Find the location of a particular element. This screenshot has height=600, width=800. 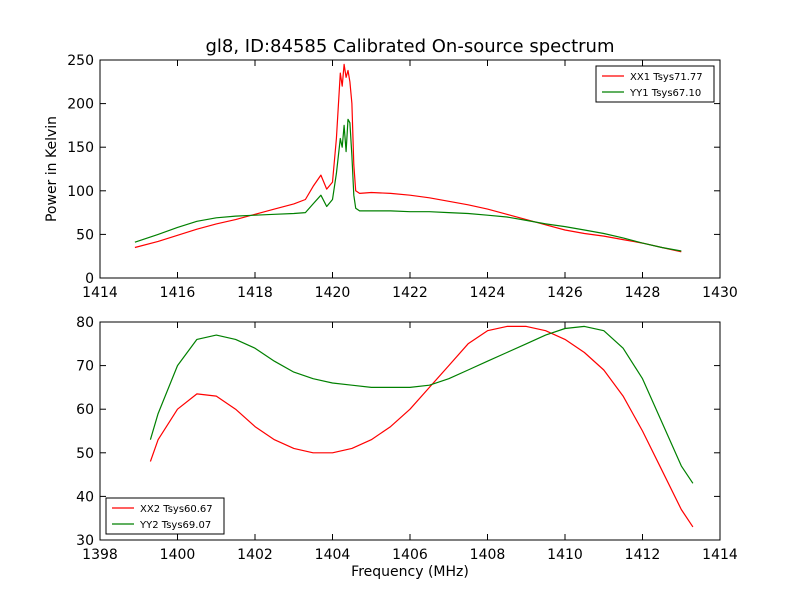

bottom-chart-x-tick-label: 1398 is located at coordinates (100, 555).